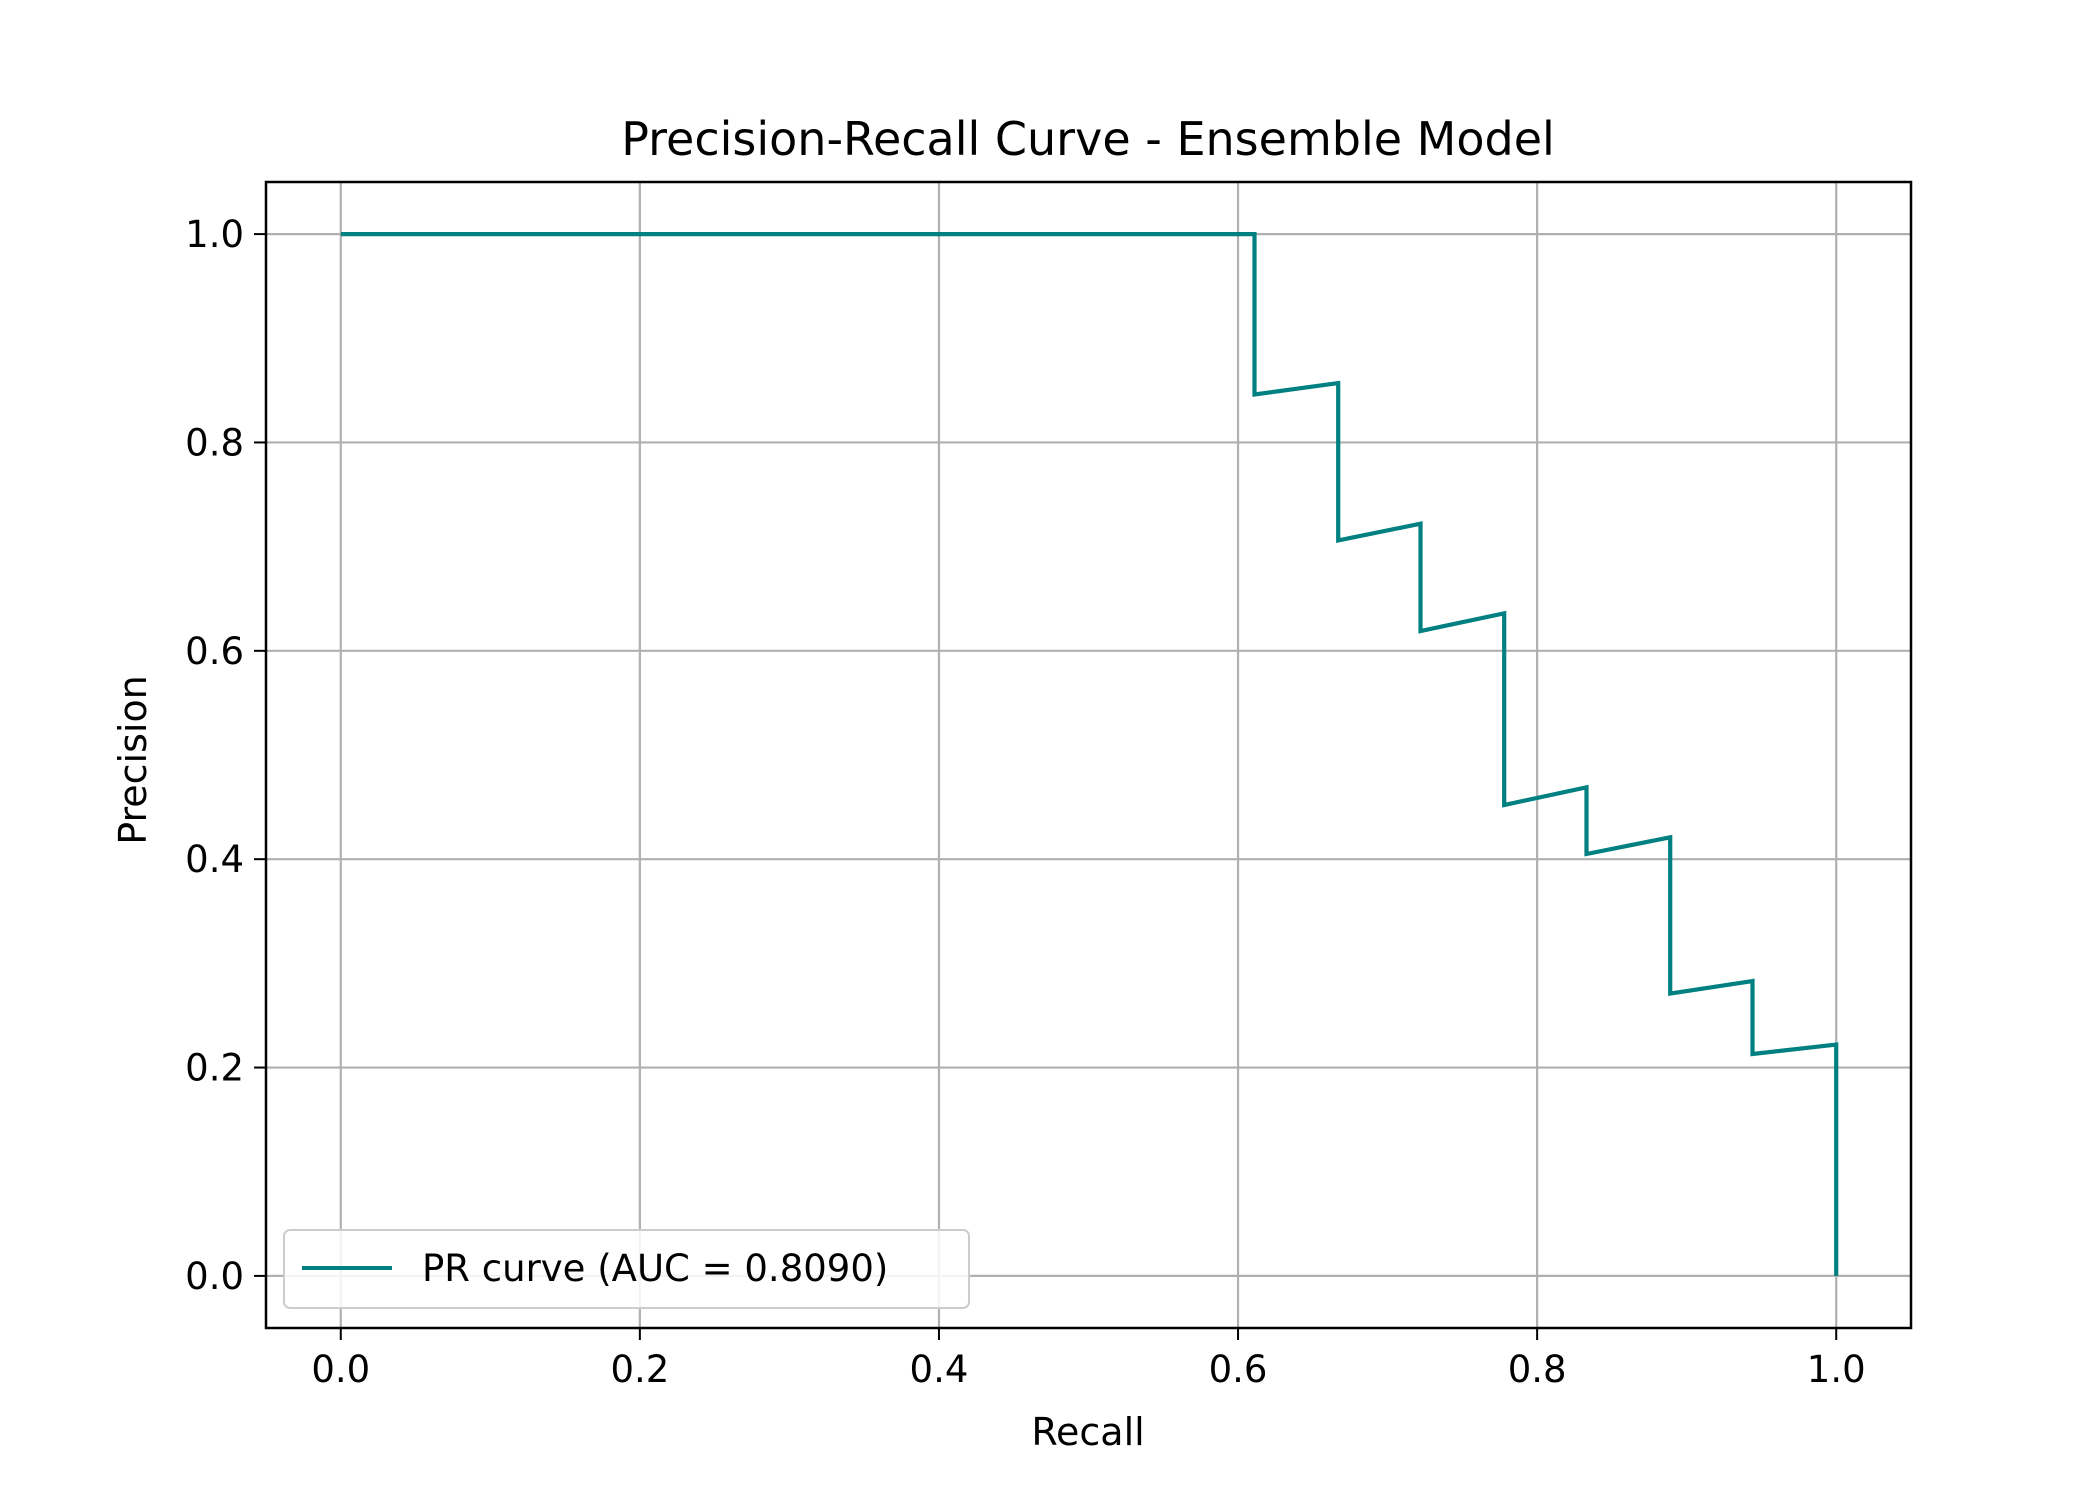  Describe the element at coordinates (939, 1369) in the screenshot. I see `x-tick-label: 0.4` at that location.